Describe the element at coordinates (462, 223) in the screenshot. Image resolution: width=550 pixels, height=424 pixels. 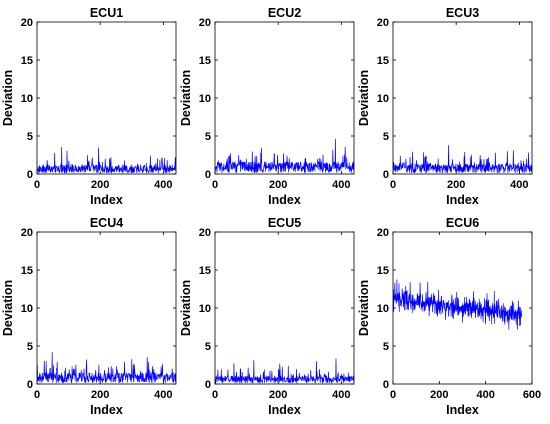
I see `chart-title: ECU6` at that location.